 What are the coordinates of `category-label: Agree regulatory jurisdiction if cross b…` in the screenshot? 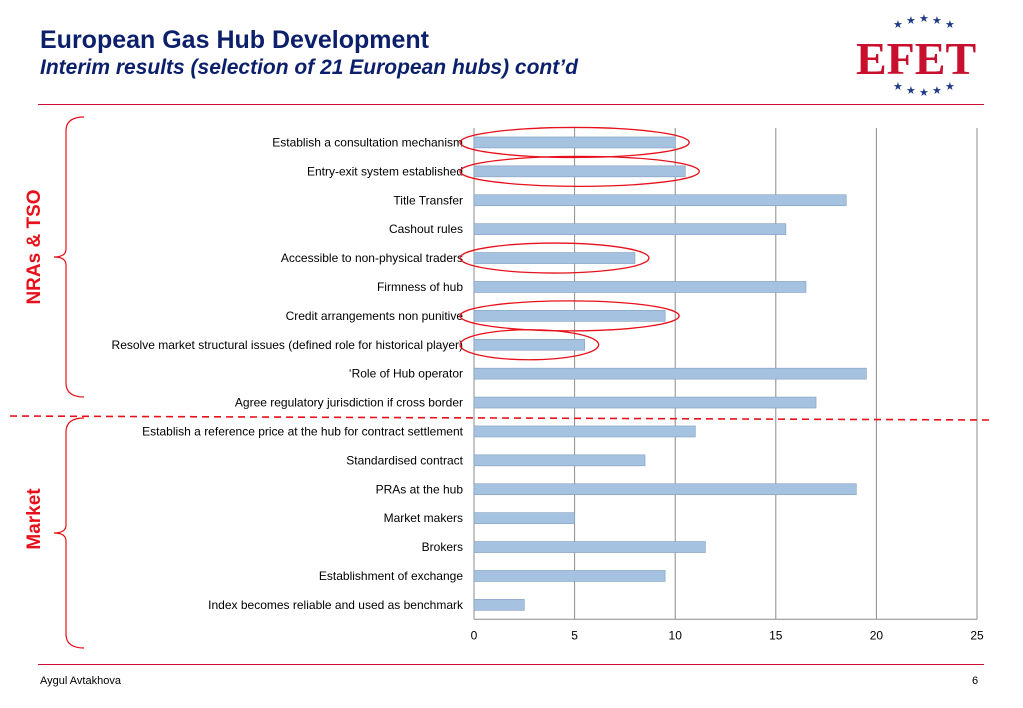 It's located at (349, 403).